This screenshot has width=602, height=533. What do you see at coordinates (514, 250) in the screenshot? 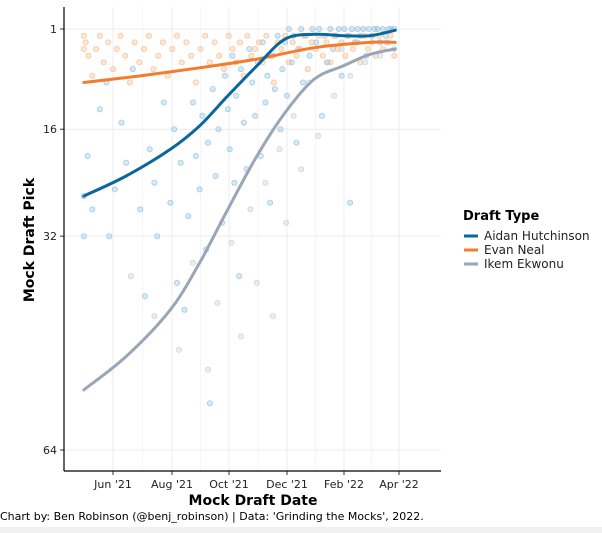
I see `legend-label: Evan Neal` at bounding box center [514, 250].